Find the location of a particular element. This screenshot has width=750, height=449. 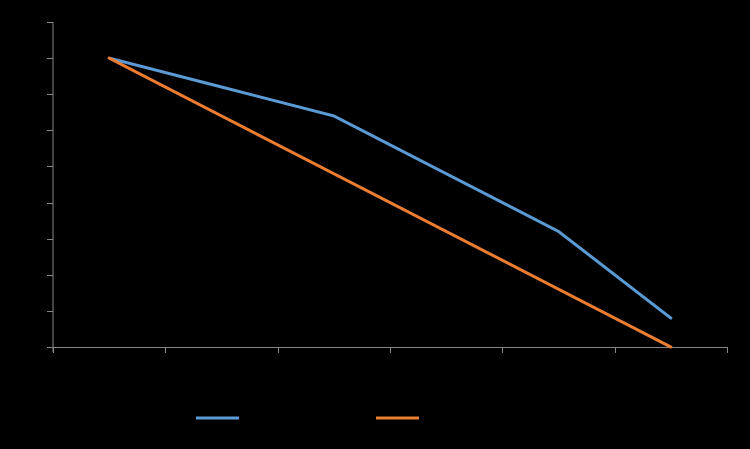

y-tick-label: 70 is located at coordinates (37, 95).